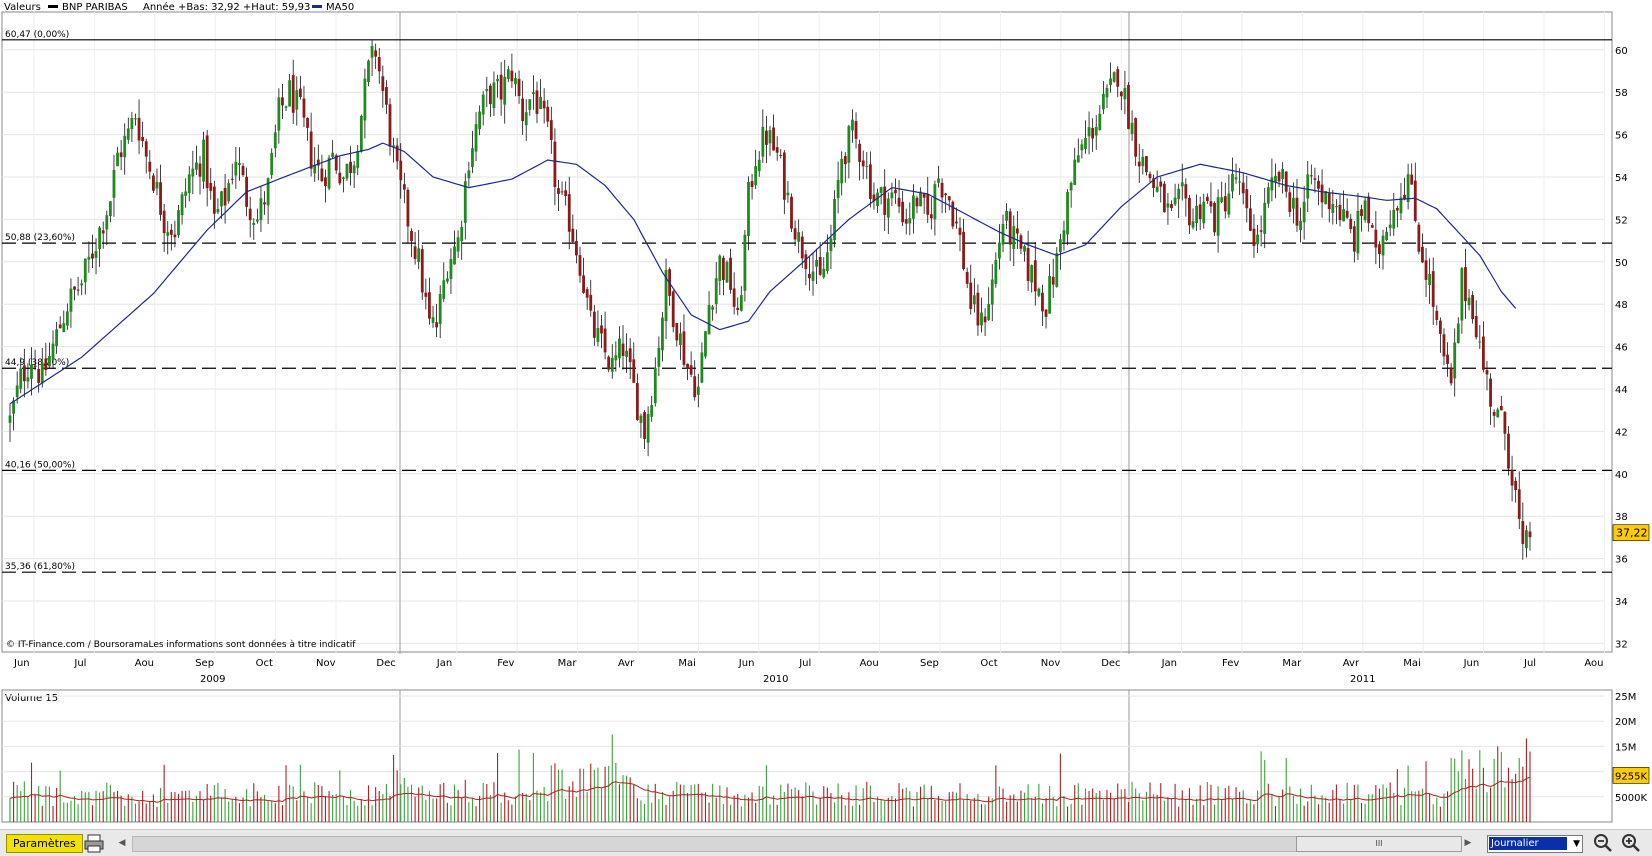  I want to click on current-price-badge, so click(1631, 533).